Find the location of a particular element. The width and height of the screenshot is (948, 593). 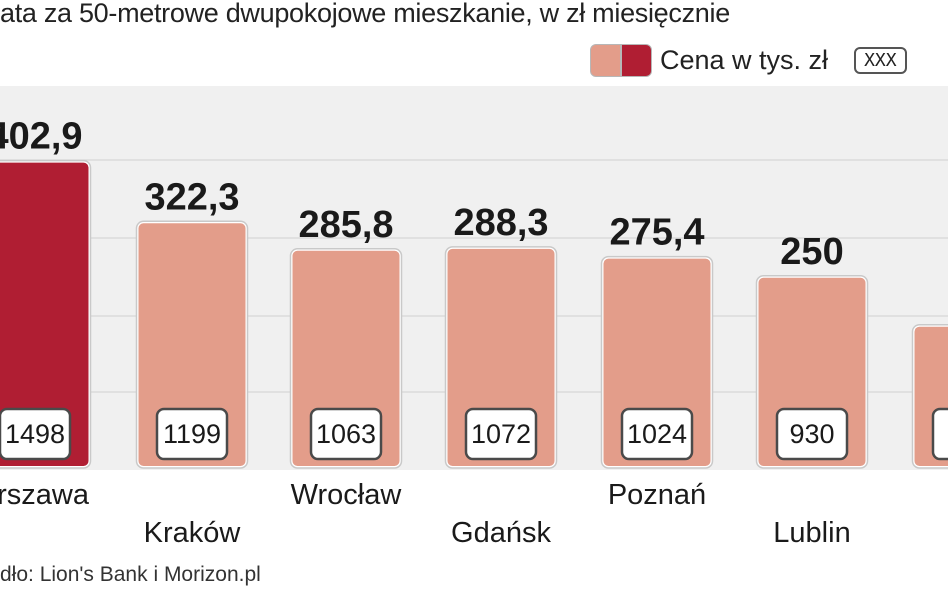

legend-swatch is located at coordinates (621, 60).